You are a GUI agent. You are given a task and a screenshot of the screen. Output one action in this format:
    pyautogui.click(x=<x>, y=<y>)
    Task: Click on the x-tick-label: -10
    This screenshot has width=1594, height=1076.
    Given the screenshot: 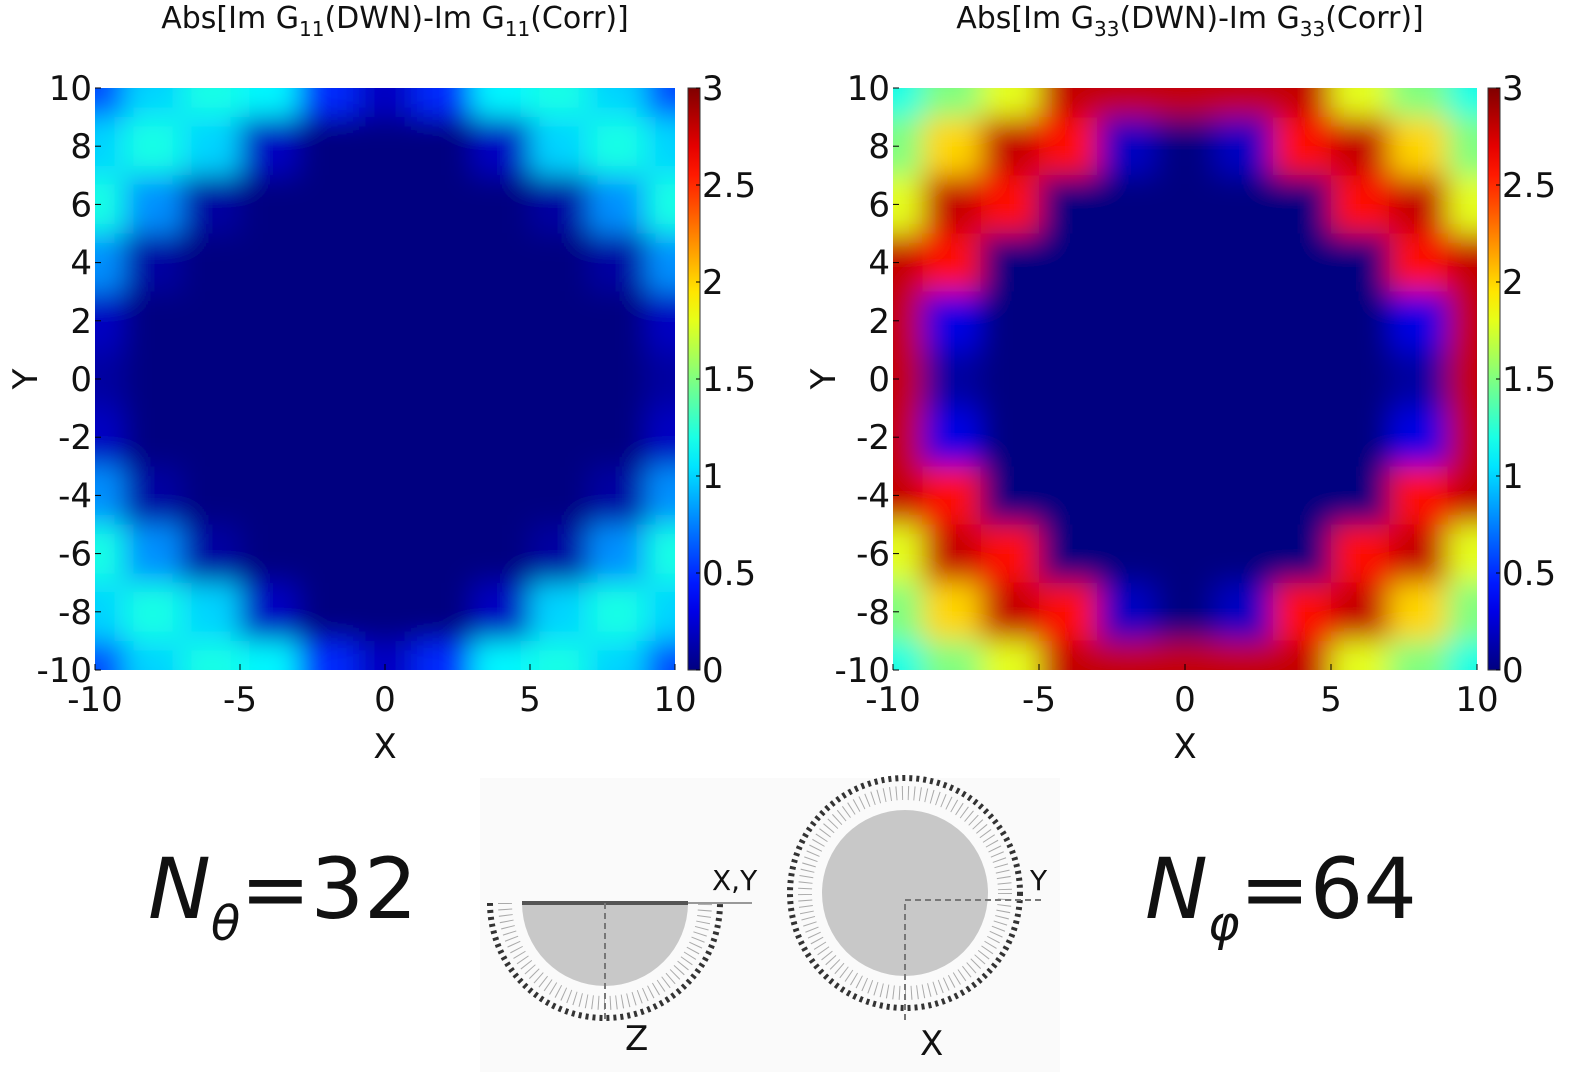 What is the action you would take?
    pyautogui.click(x=95, y=700)
    